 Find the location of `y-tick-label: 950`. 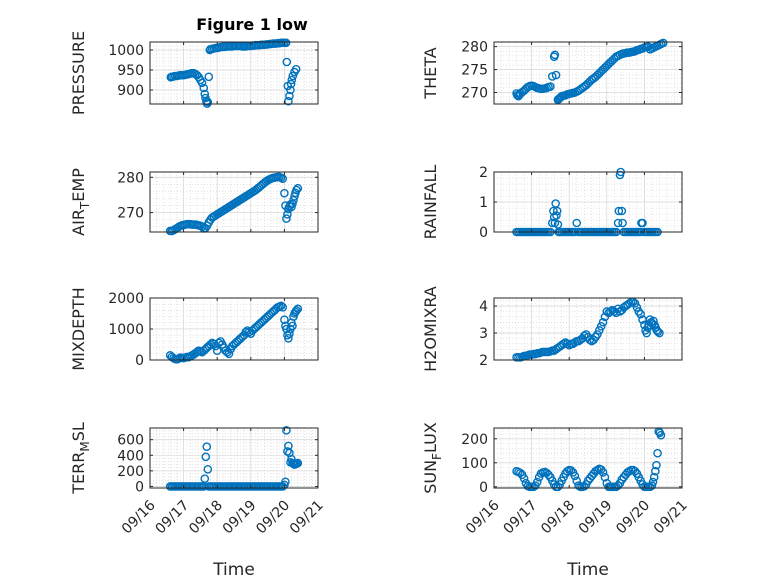

y-tick-label: 950 is located at coordinates (130, 71).